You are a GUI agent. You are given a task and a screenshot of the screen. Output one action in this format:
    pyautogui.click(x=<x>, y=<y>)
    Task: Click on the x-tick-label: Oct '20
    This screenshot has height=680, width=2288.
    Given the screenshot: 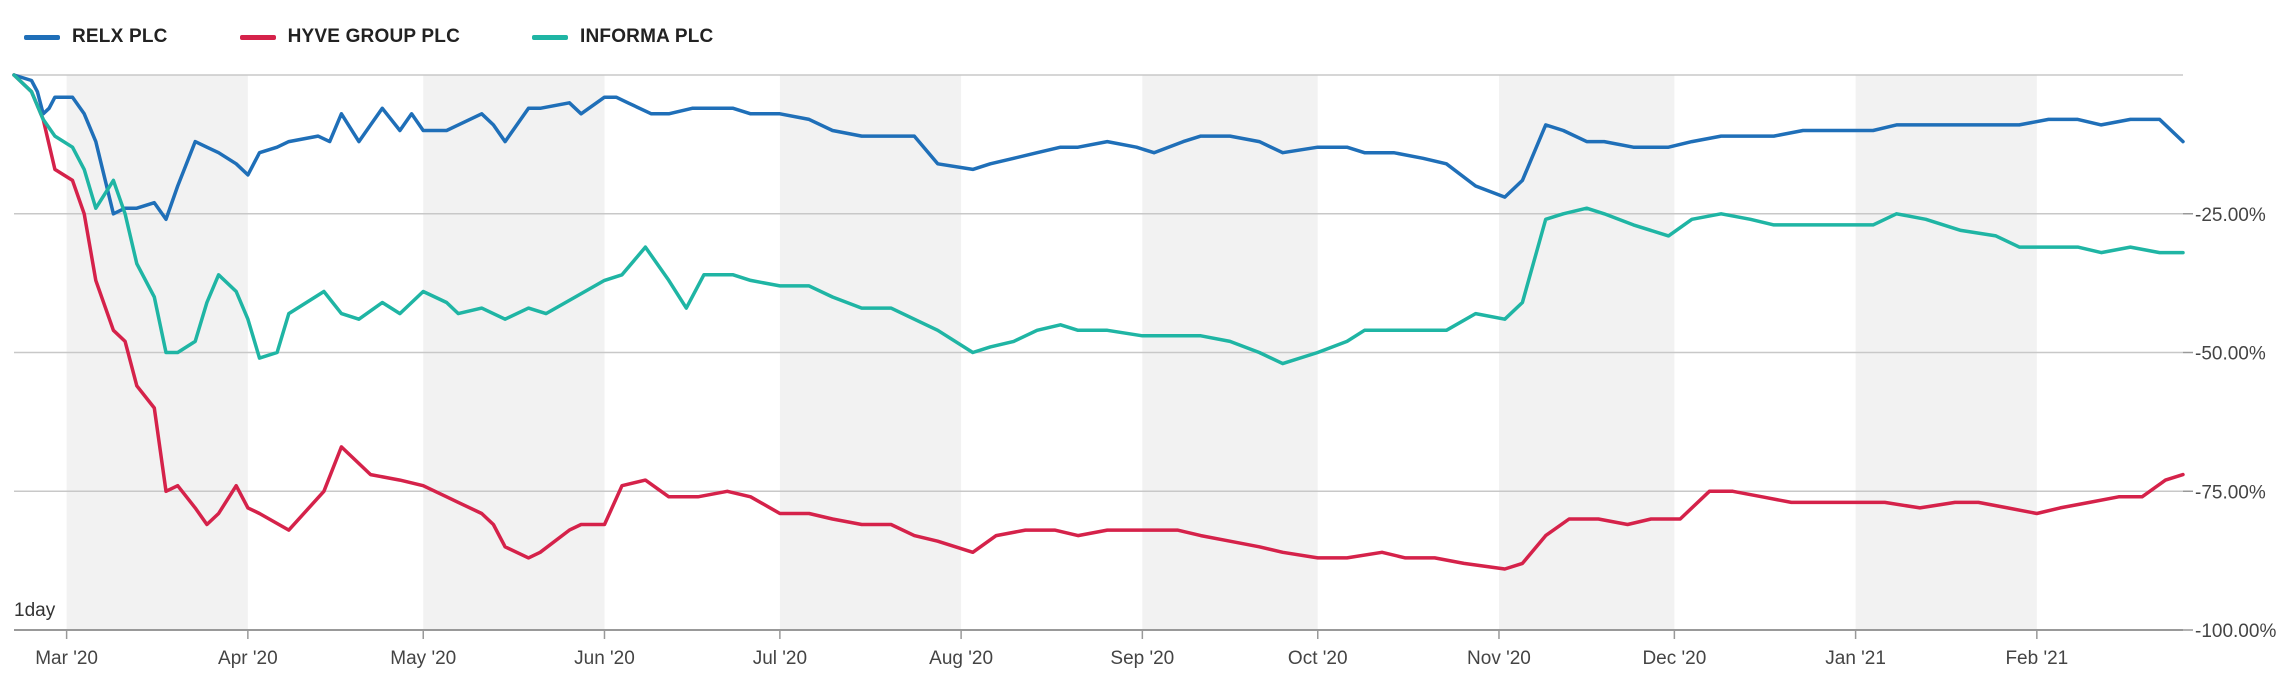 What is the action you would take?
    pyautogui.click(x=1318, y=658)
    